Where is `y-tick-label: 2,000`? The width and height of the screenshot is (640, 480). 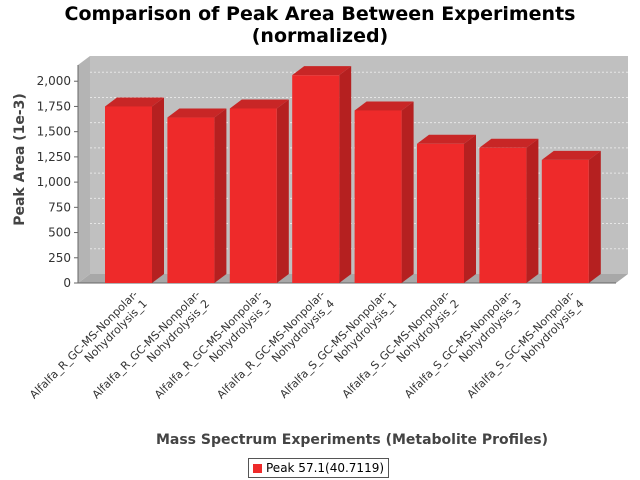
y-tick-label: 2,000 is located at coordinates (54, 81).